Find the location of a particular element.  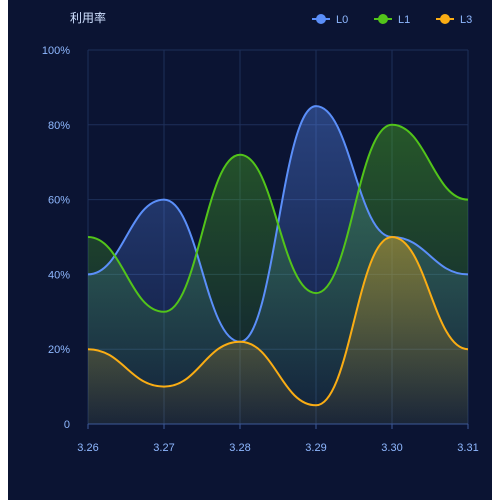

y-tick-label: 20% is located at coordinates (59, 350).